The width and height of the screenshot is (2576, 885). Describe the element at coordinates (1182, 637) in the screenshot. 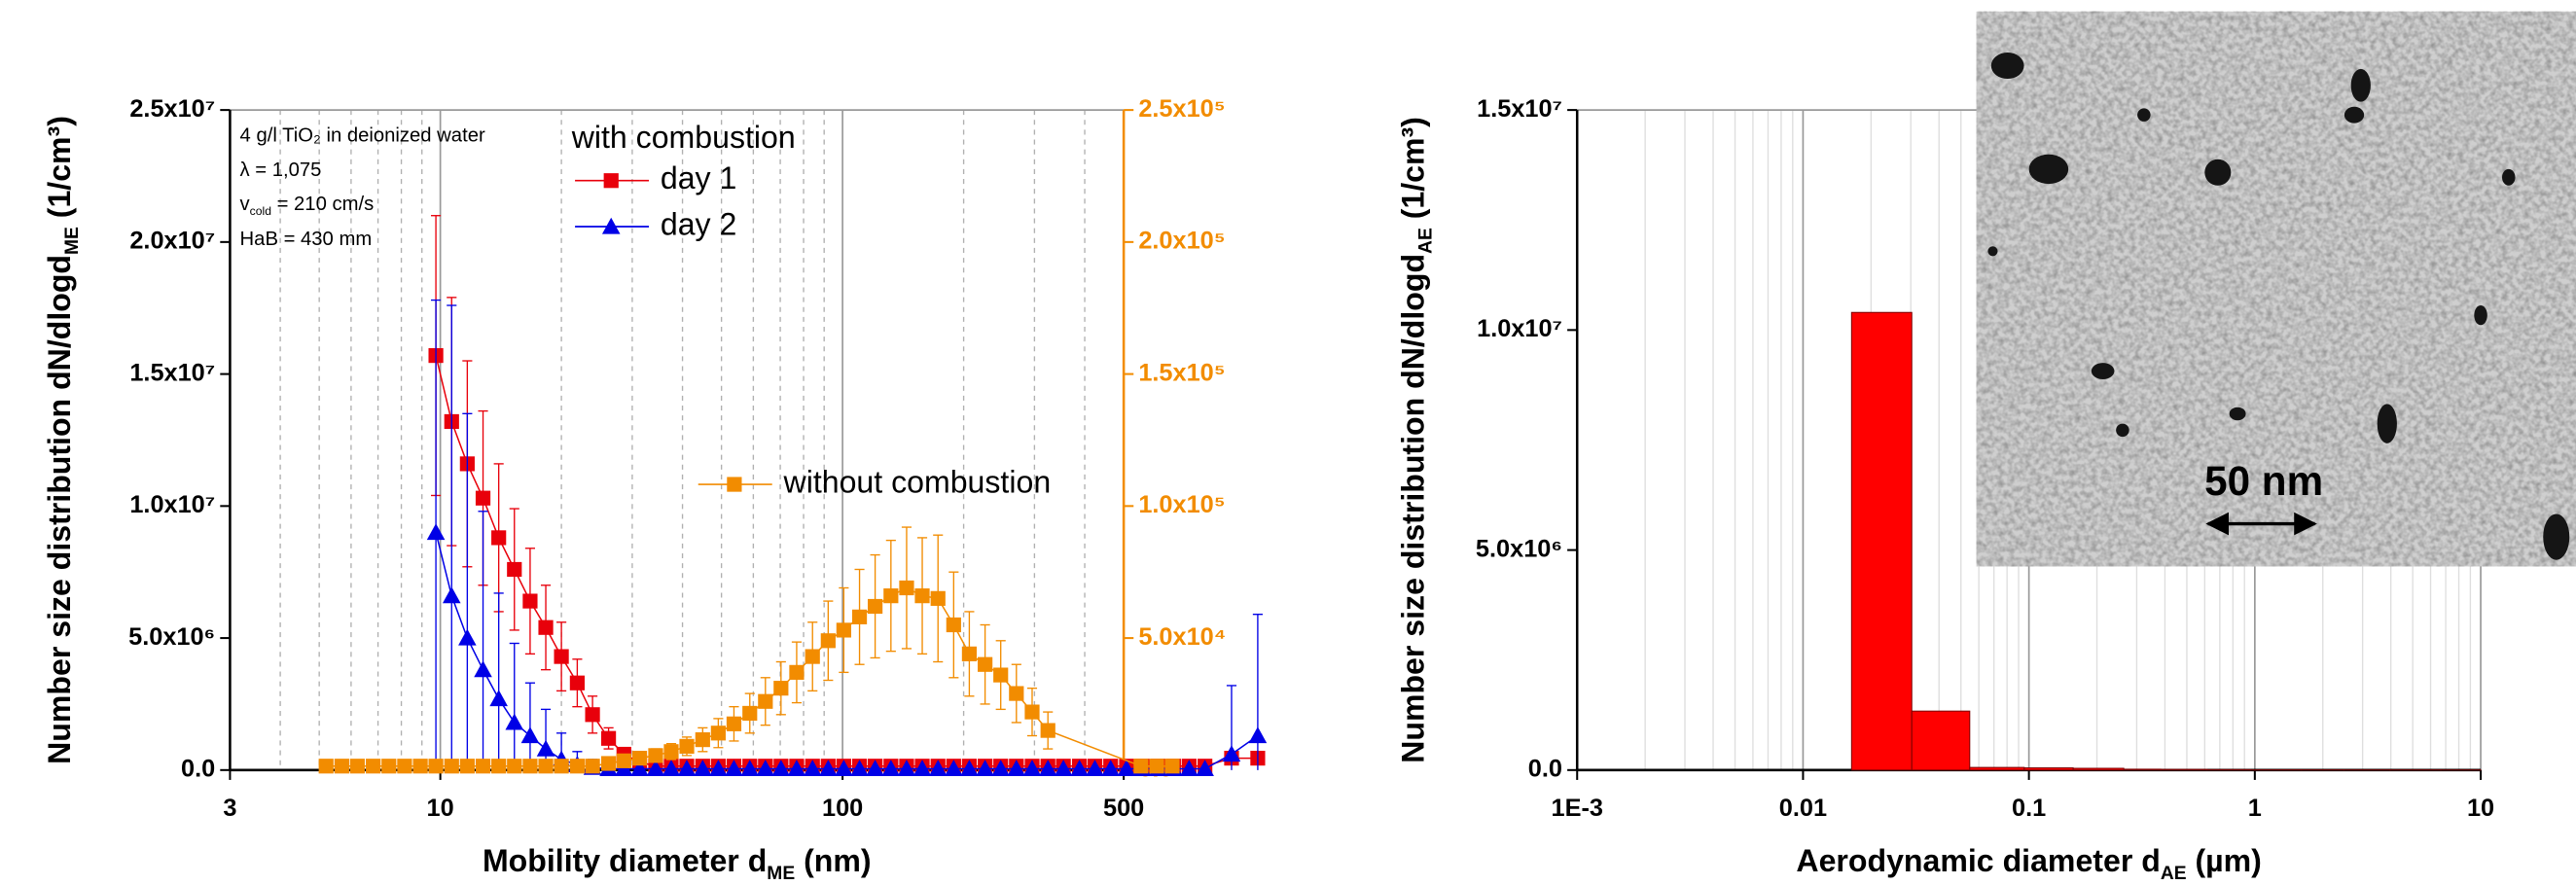

I see `y2-tick-label: 5.0x10⁴` at that location.